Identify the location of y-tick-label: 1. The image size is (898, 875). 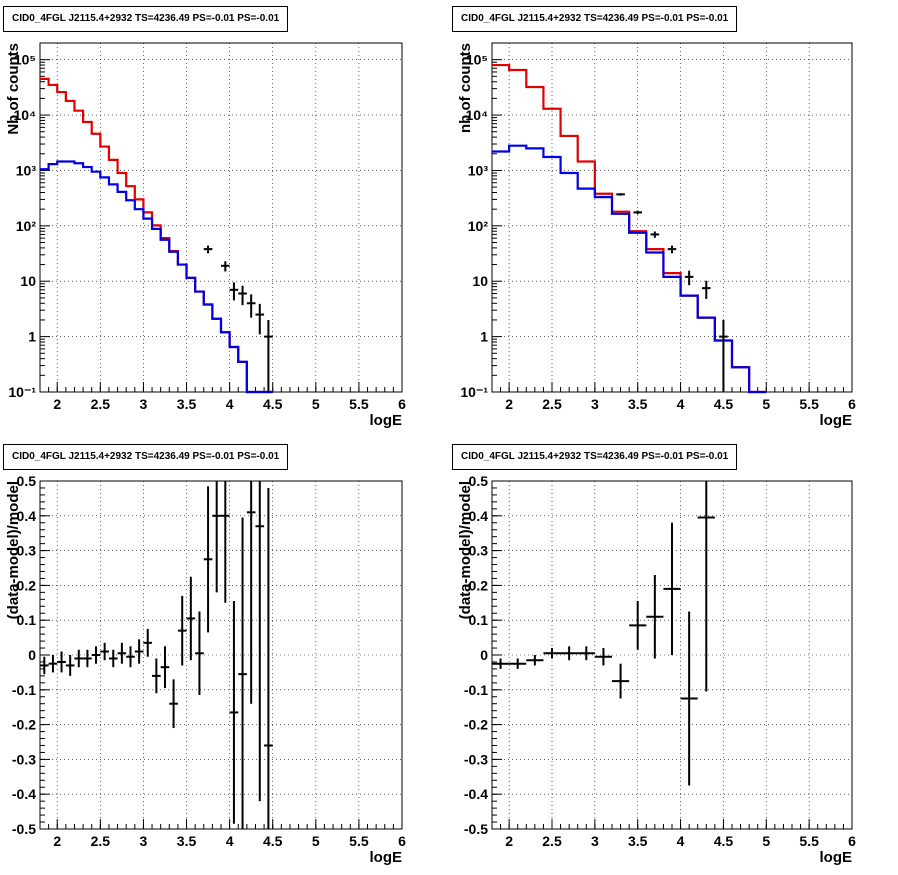
(484, 337).